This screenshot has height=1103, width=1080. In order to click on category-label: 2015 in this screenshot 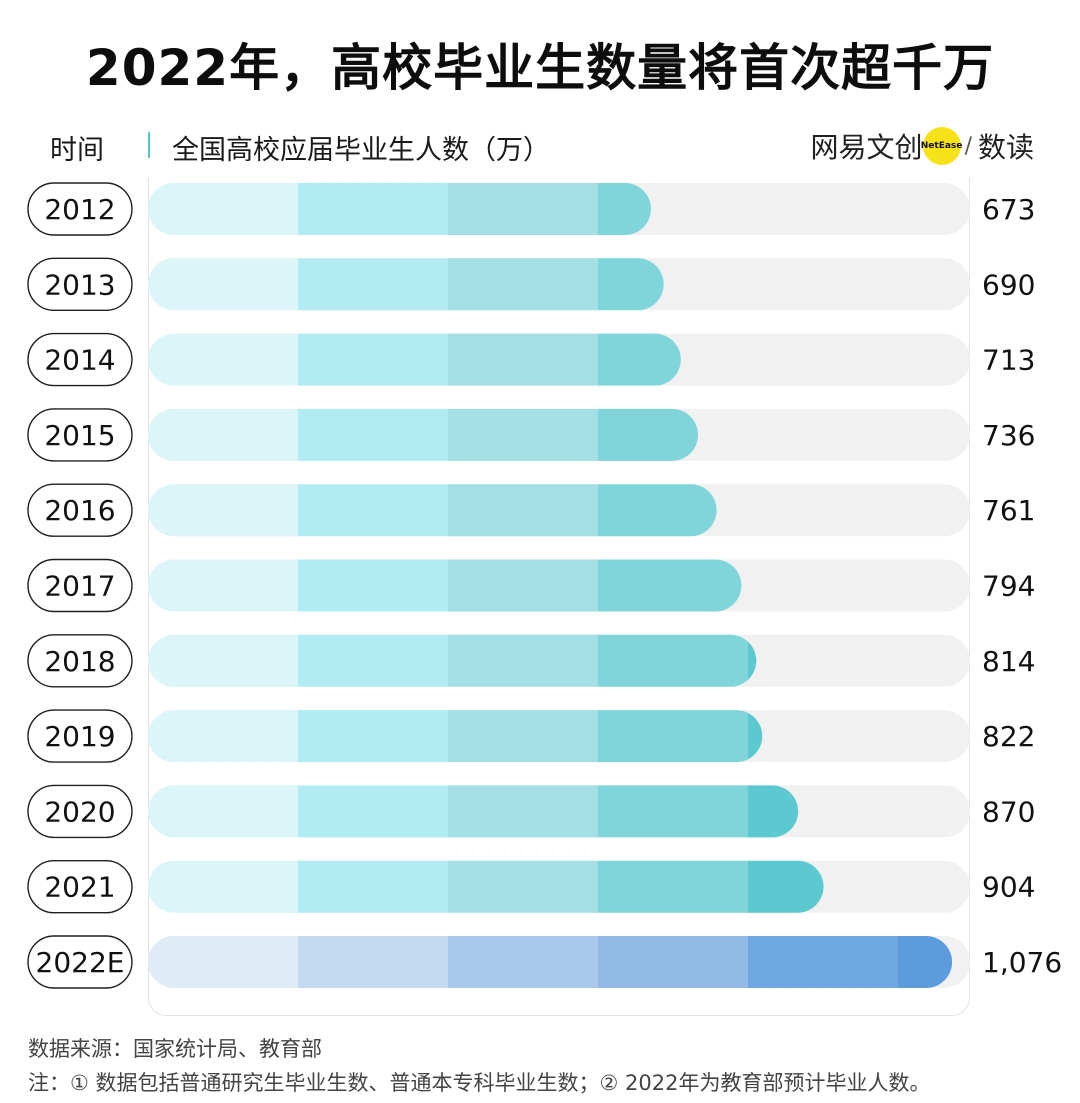, I will do `click(79, 435)`.